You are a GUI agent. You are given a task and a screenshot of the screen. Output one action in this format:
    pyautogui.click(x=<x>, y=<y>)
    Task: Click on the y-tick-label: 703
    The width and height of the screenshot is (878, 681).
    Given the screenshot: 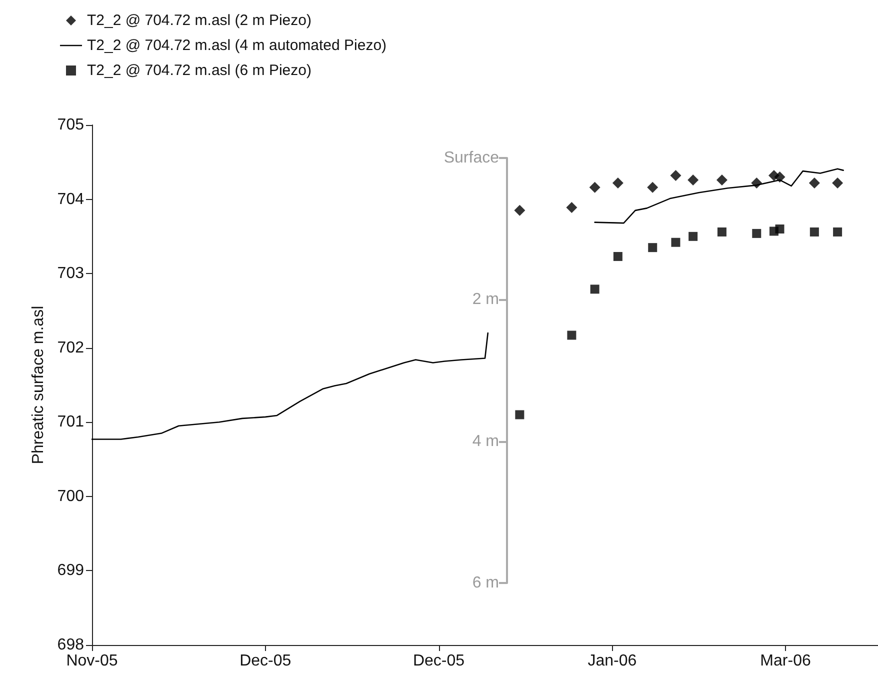 What is the action you would take?
    pyautogui.click(x=70, y=273)
    